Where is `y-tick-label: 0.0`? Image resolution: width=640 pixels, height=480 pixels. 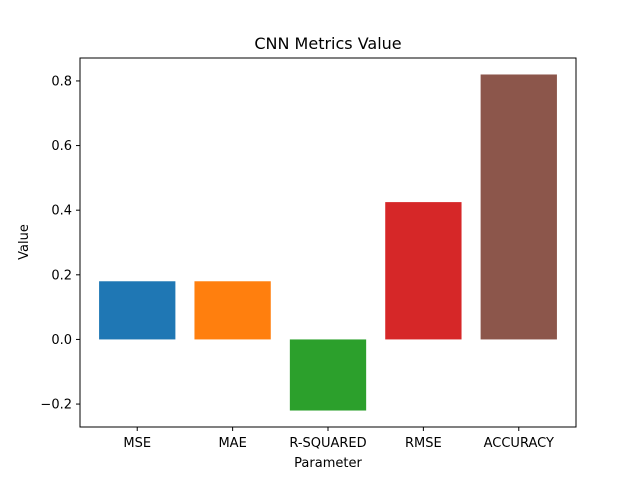 y-tick-label: 0.0 is located at coordinates (61, 340).